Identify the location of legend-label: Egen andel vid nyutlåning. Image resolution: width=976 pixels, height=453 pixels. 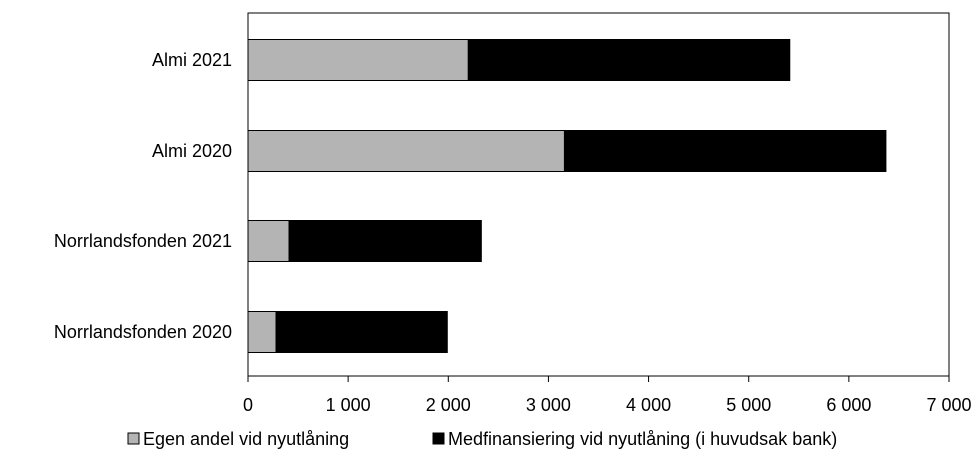
(246, 439).